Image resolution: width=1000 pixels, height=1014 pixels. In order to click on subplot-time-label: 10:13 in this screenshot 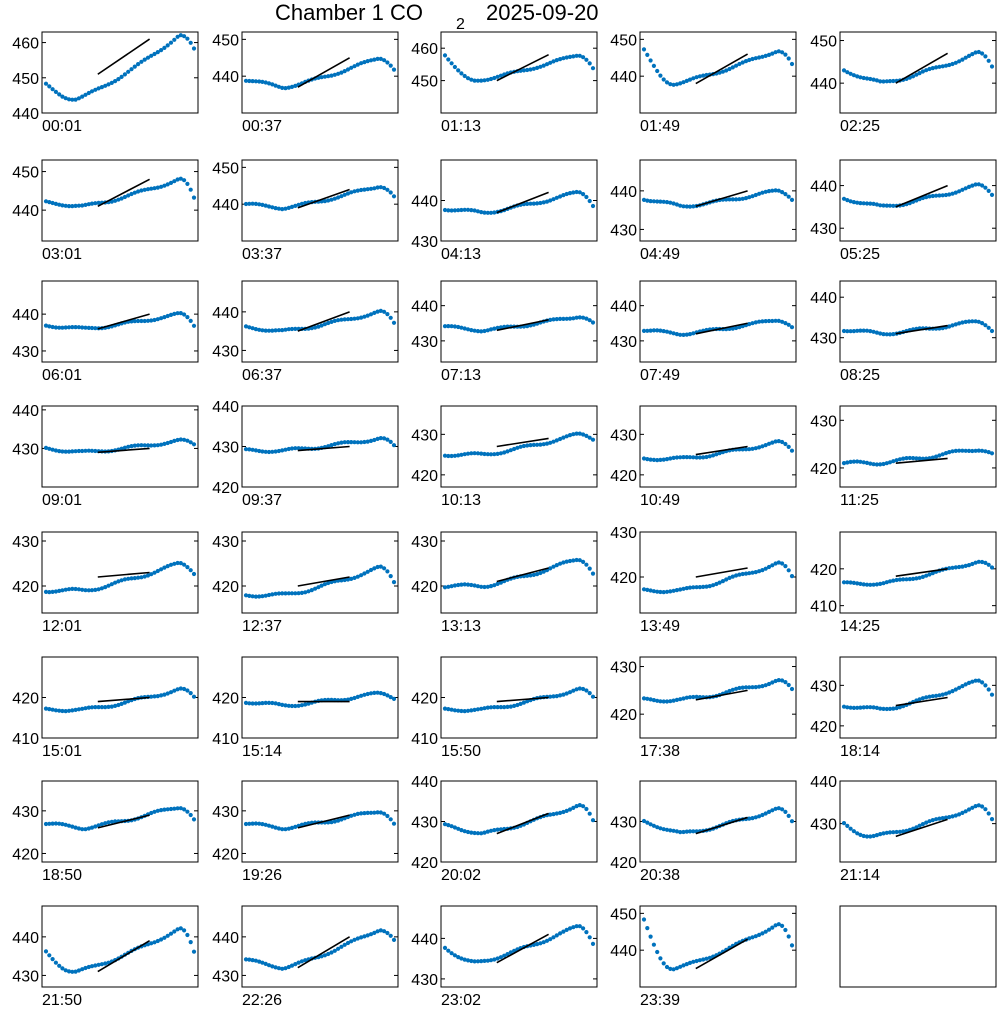, I will do `click(461, 500)`.